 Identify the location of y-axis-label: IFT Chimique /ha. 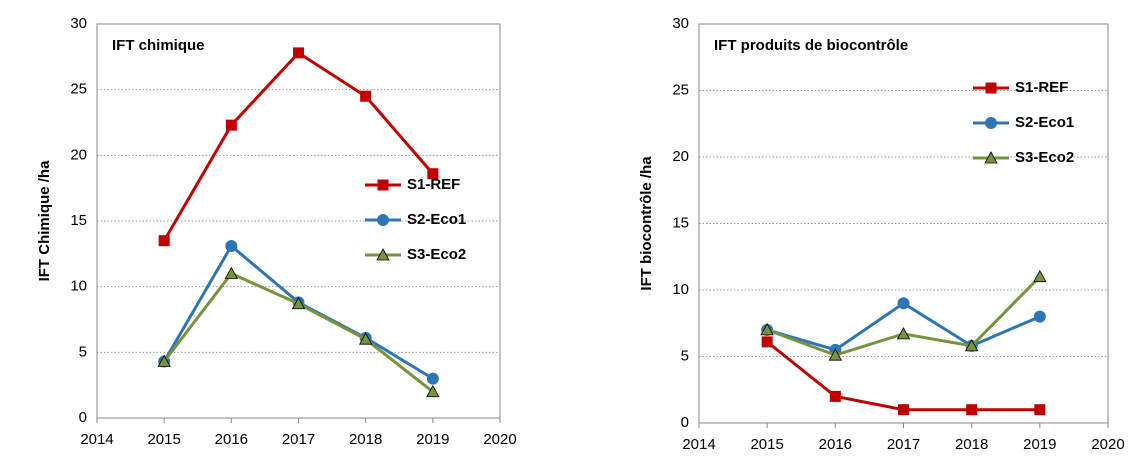
(44, 220).